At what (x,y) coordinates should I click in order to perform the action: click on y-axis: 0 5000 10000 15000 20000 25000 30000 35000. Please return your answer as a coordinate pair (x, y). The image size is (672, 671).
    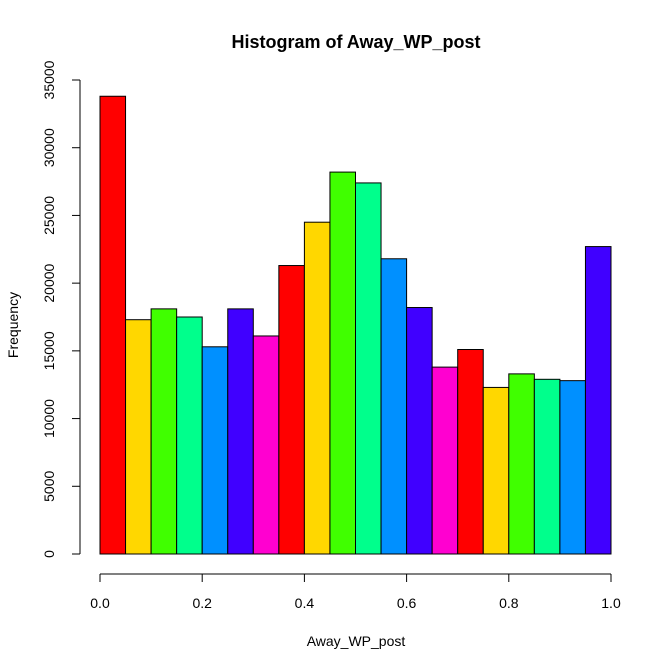
    Looking at the image, I should click on (61, 309).